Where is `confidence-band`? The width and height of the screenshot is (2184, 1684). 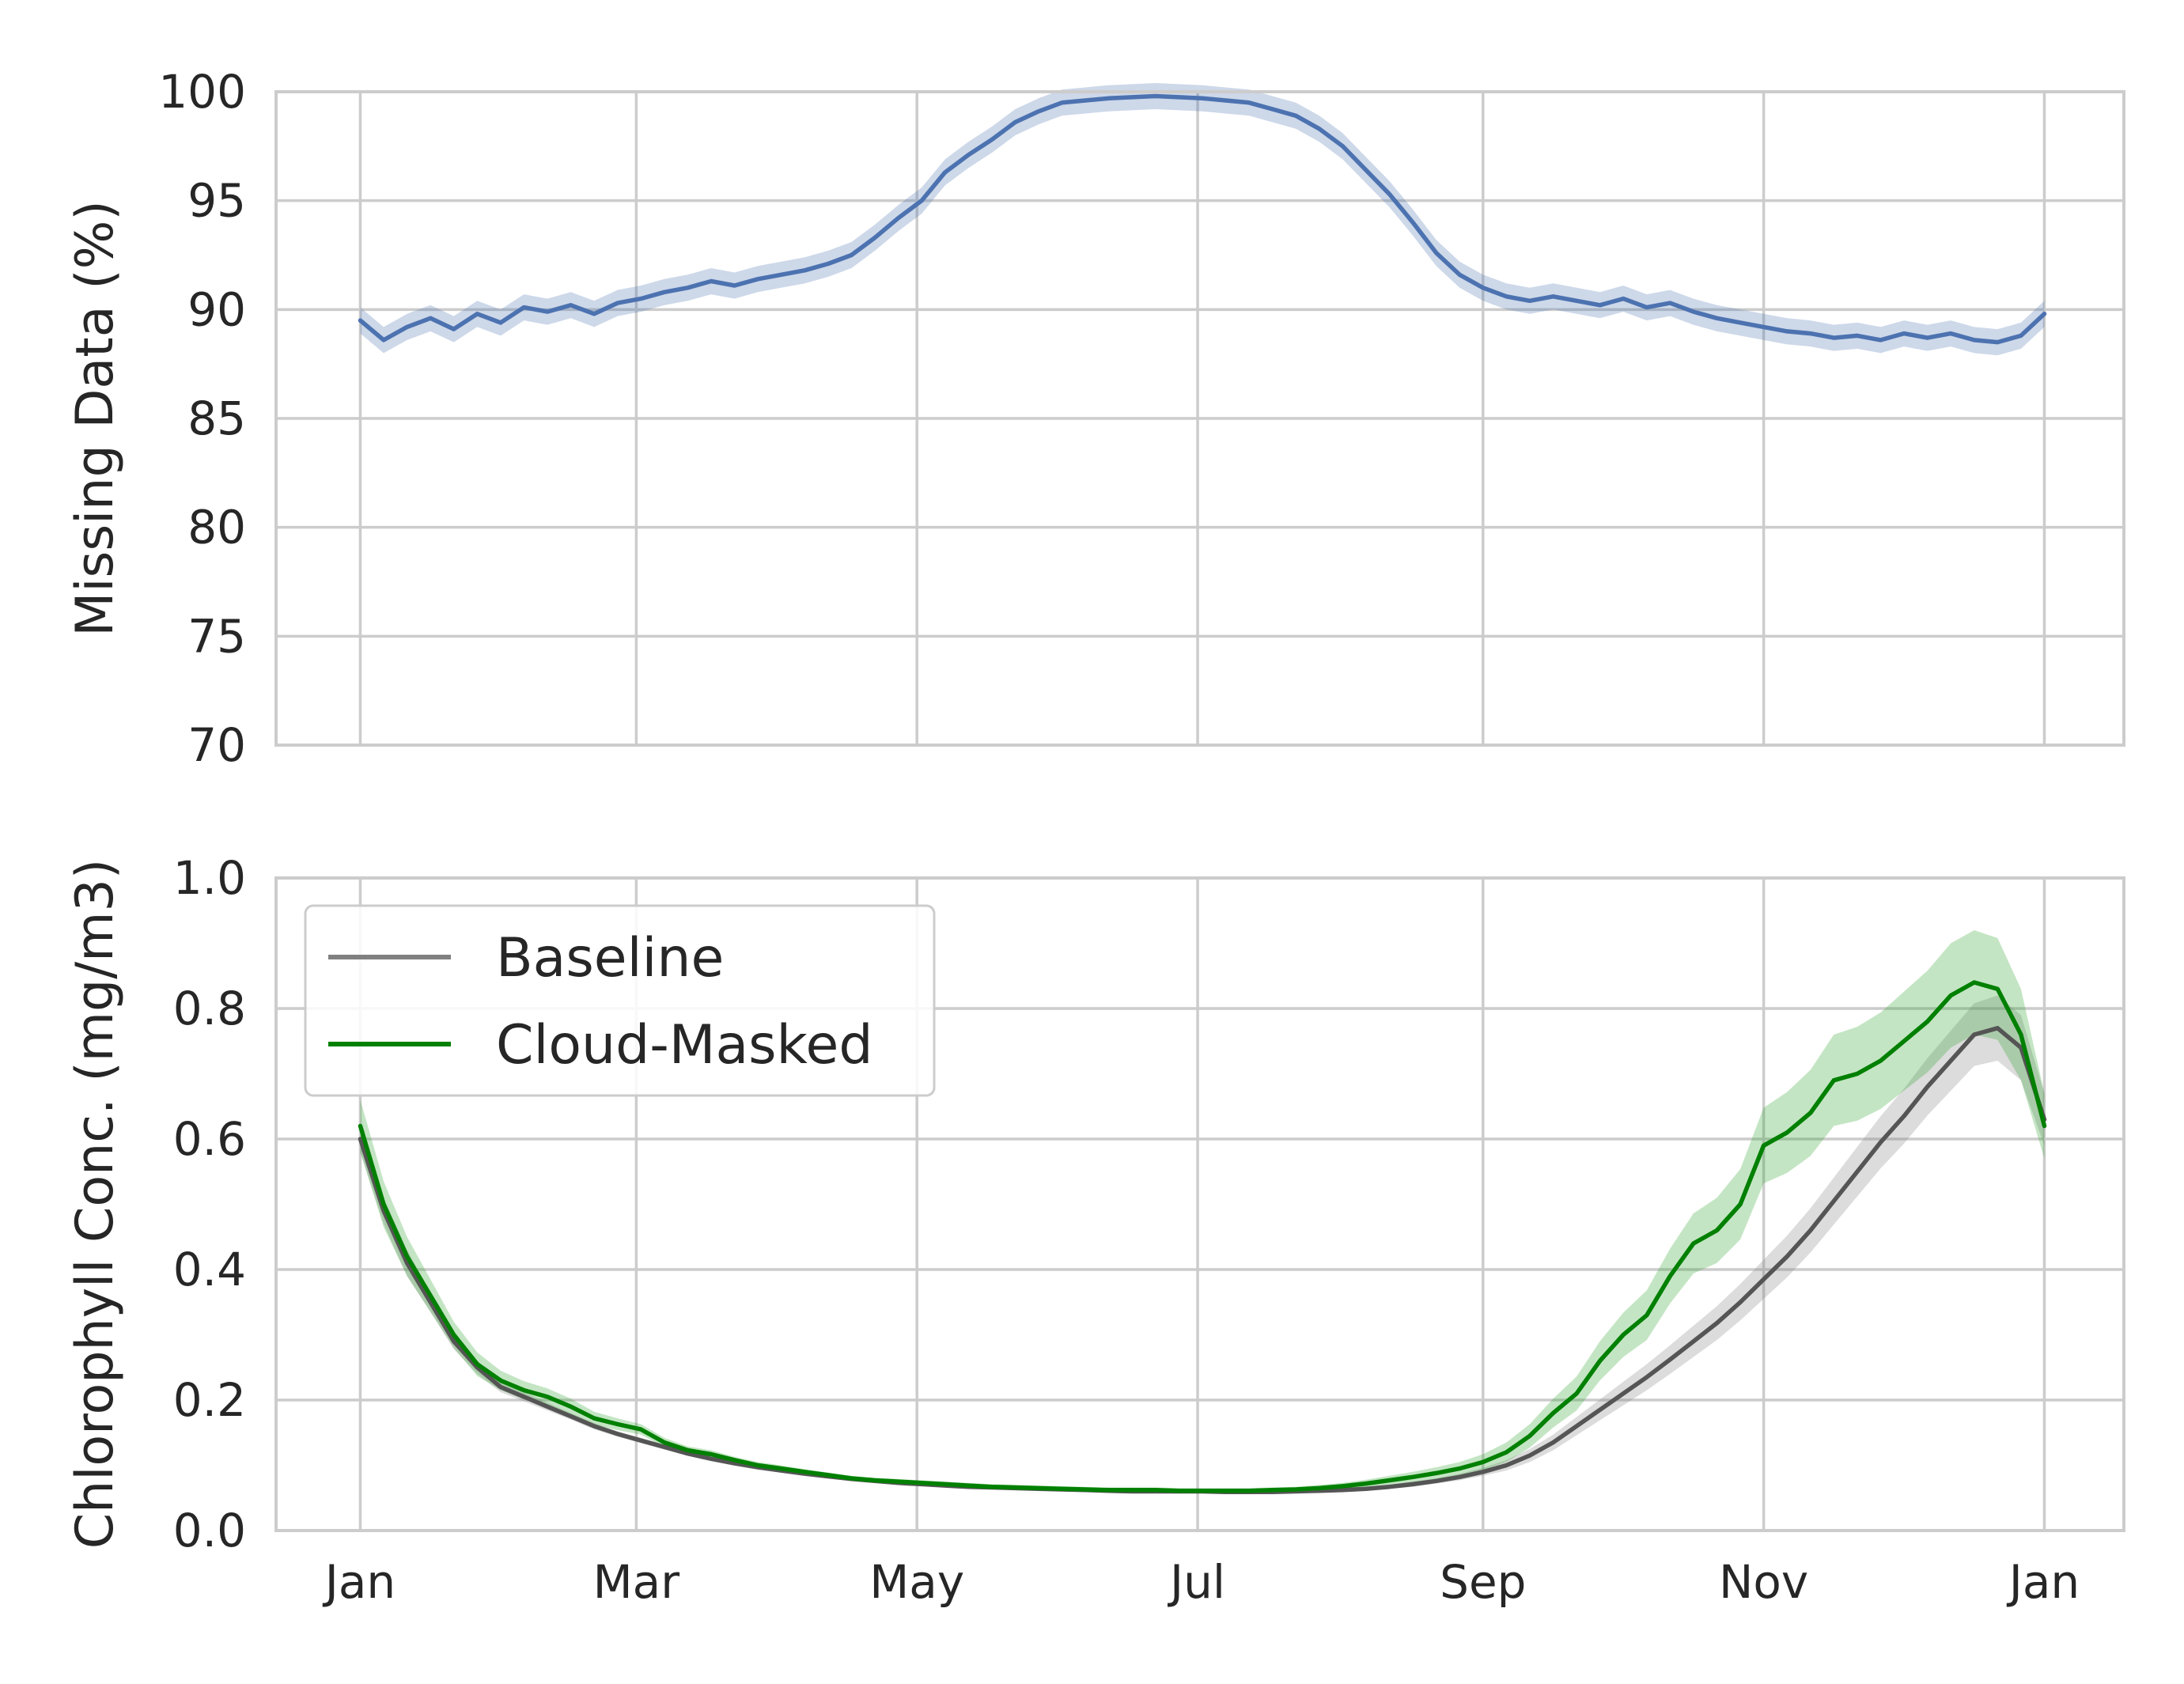 confidence-band is located at coordinates (1202, 220).